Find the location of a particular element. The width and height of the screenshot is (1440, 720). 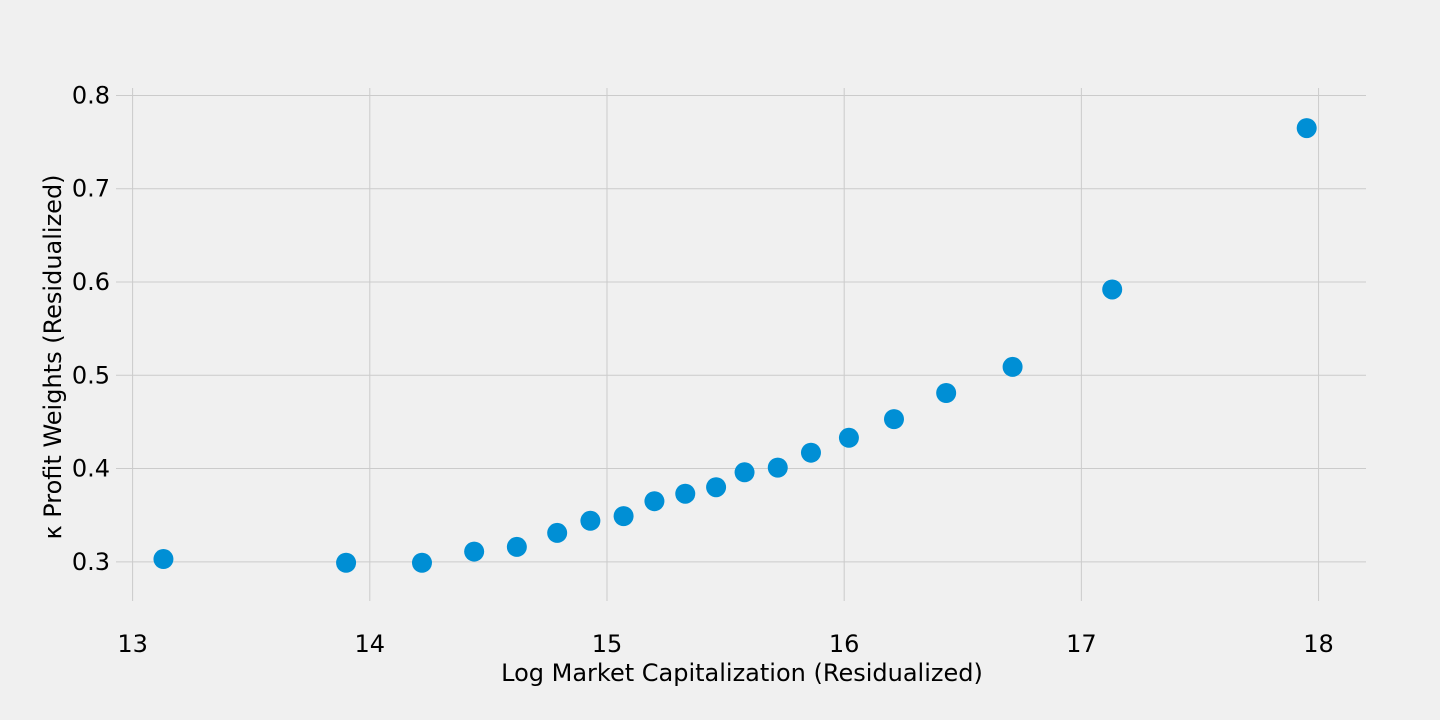

x-tick-label: 15 is located at coordinates (607, 644).